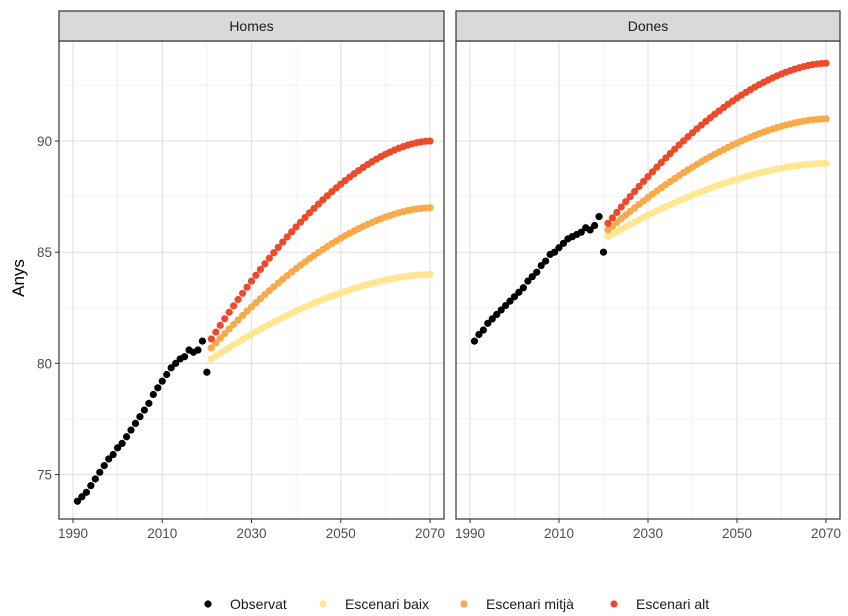 This screenshot has height=616, width=848. What do you see at coordinates (44, 141) in the screenshot?
I see `y-tick-label: 90` at bounding box center [44, 141].